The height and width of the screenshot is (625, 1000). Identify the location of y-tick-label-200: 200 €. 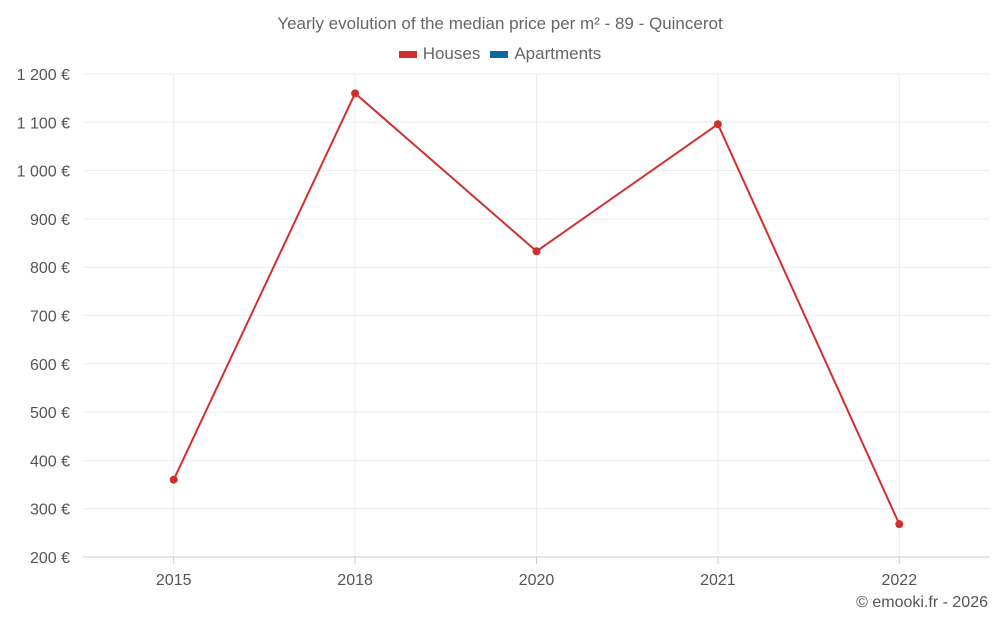
(50, 558).